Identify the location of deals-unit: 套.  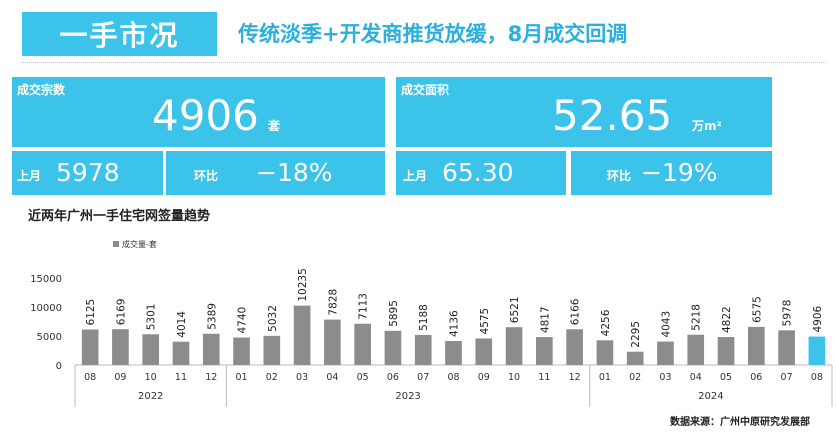
(274, 126).